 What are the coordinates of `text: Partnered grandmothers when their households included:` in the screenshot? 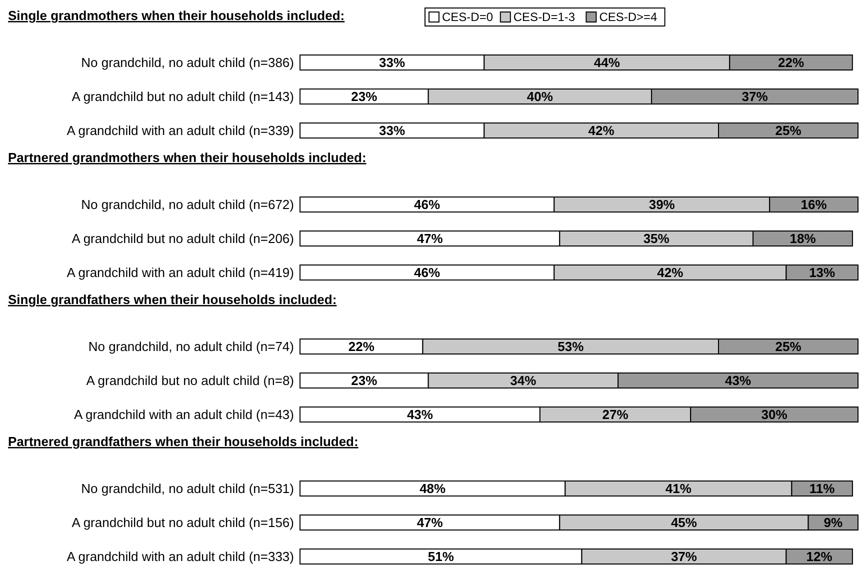 It's located at (187, 157).